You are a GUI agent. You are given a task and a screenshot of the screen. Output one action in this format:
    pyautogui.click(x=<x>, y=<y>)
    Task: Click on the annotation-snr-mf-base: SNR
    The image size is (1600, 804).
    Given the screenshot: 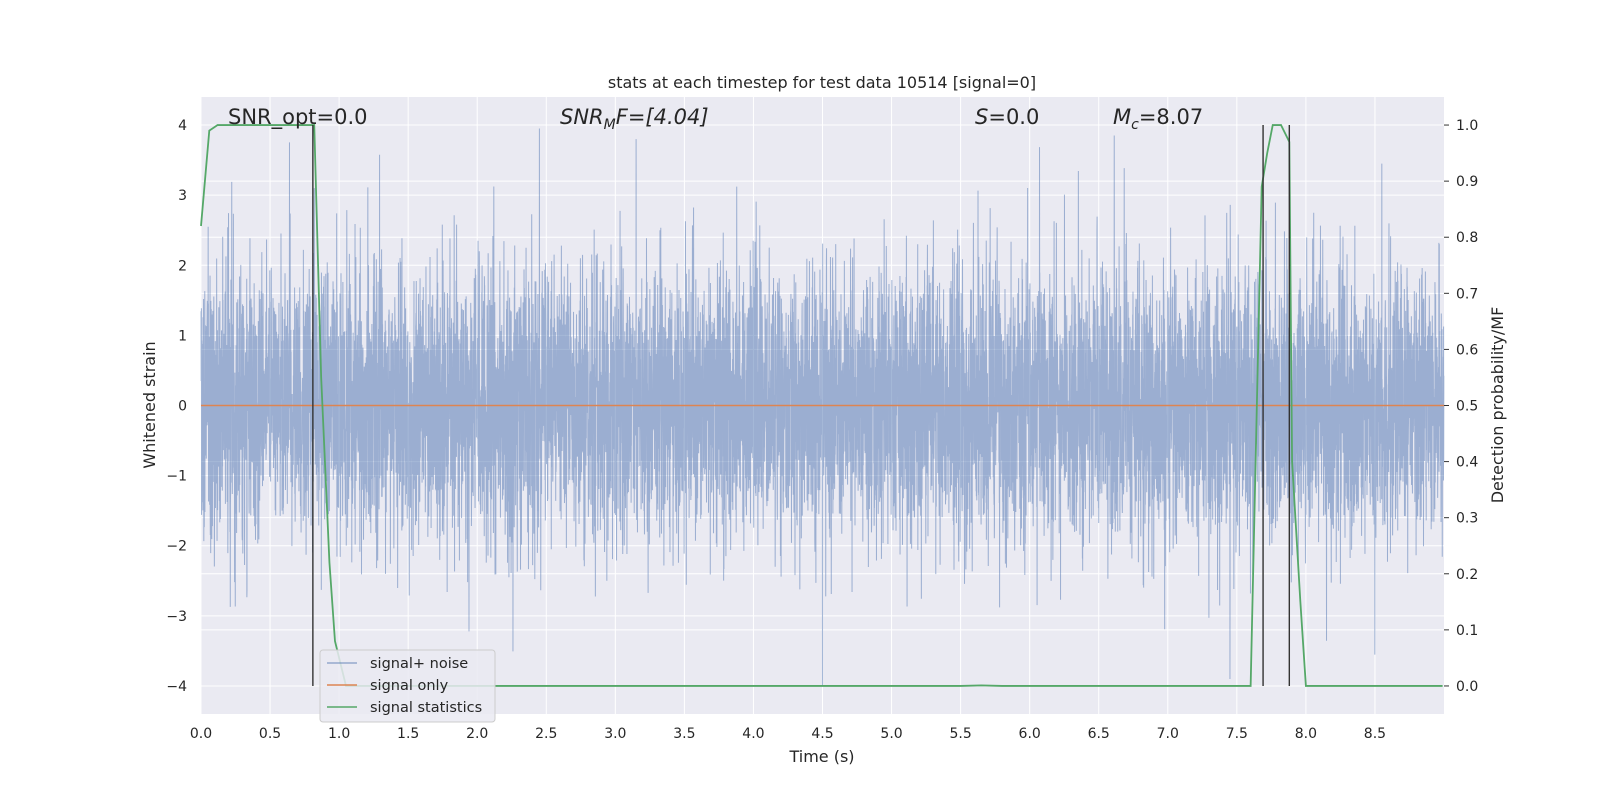 What is the action you would take?
    pyautogui.click(x=582, y=117)
    